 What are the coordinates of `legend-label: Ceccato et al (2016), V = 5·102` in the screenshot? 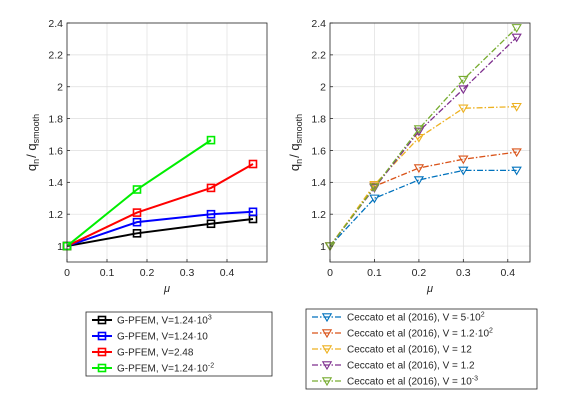 It's located at (416, 318).